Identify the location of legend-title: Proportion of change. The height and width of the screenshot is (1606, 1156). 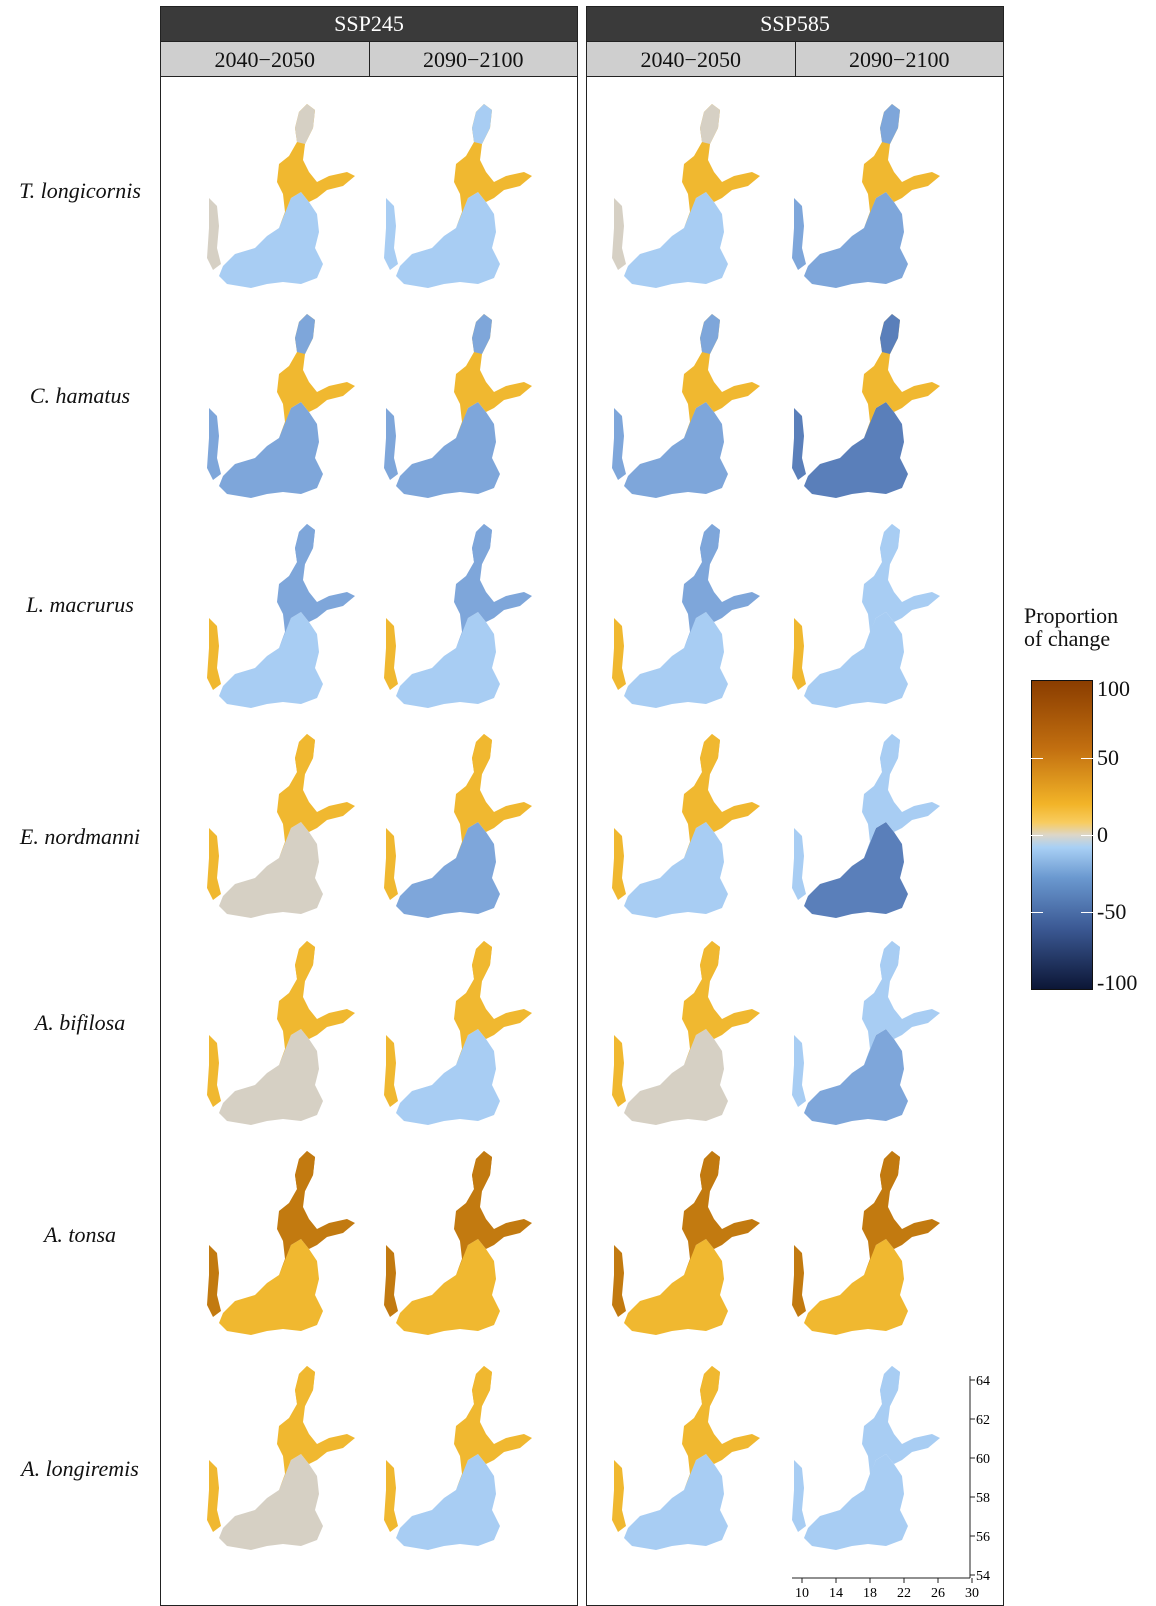
(1090, 627).